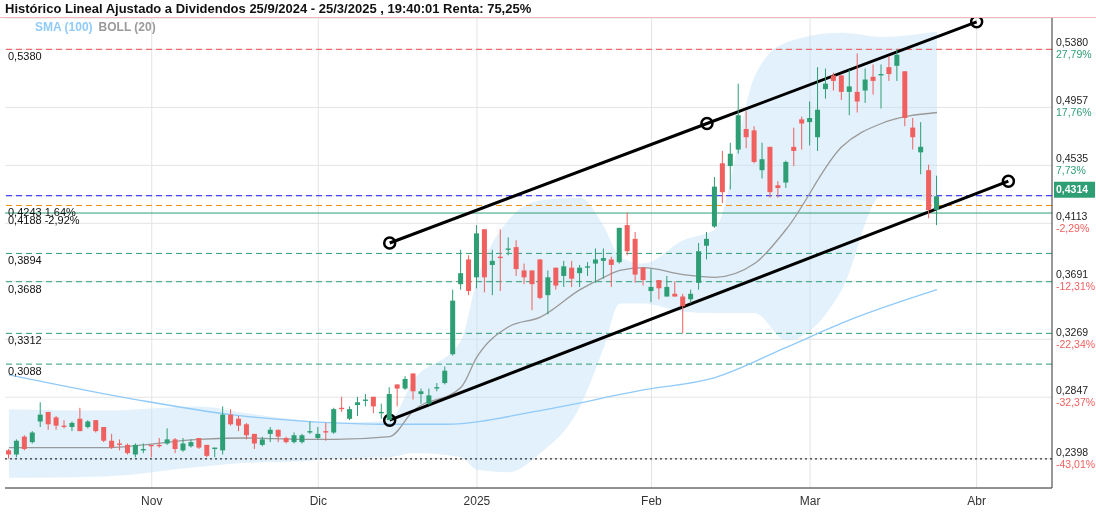 The width and height of the screenshot is (1096, 512). I want to click on x-tick-label: Dic, so click(318, 500).